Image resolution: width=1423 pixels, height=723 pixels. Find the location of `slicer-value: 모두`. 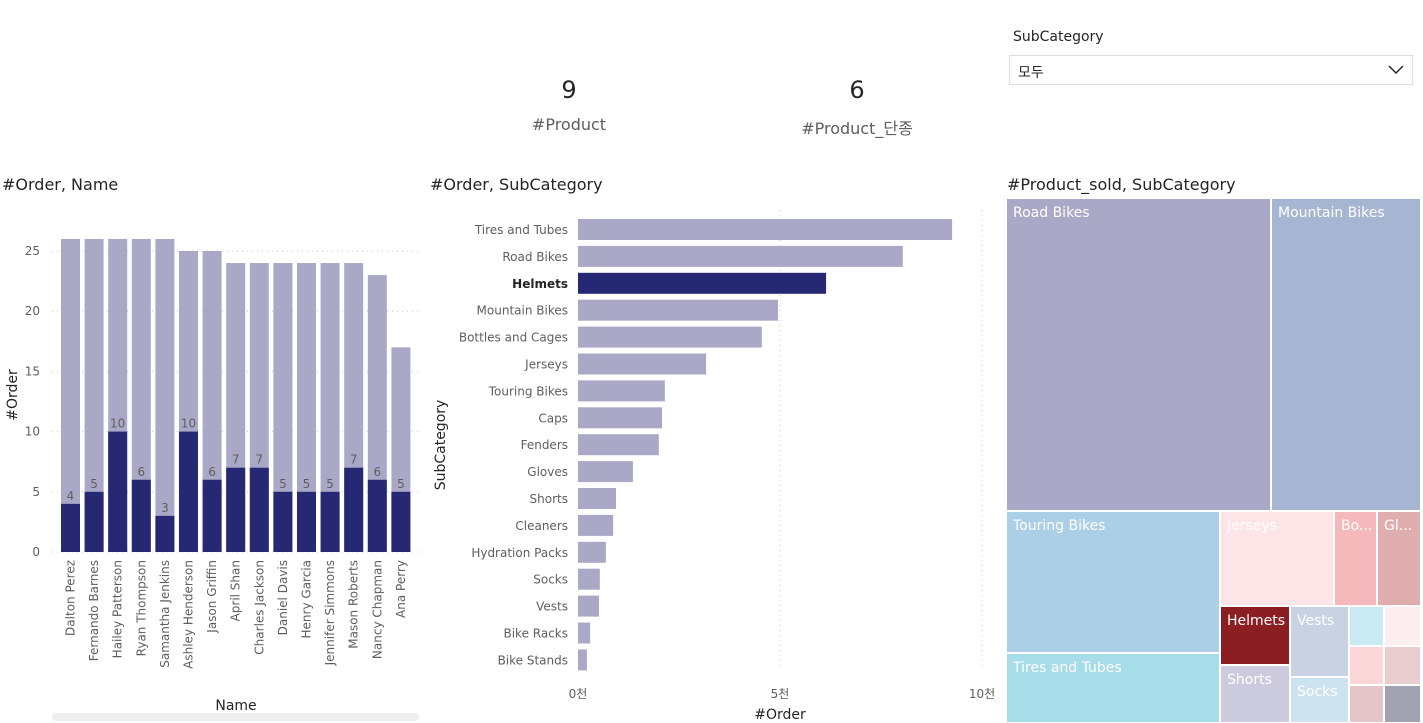

slicer-value: 모두 is located at coordinates (1031, 73).